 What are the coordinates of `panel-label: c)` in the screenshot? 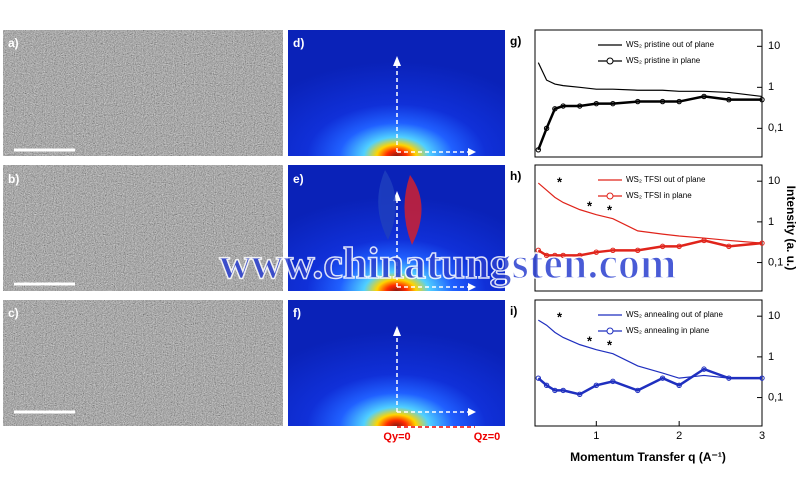 It's located at (13, 313).